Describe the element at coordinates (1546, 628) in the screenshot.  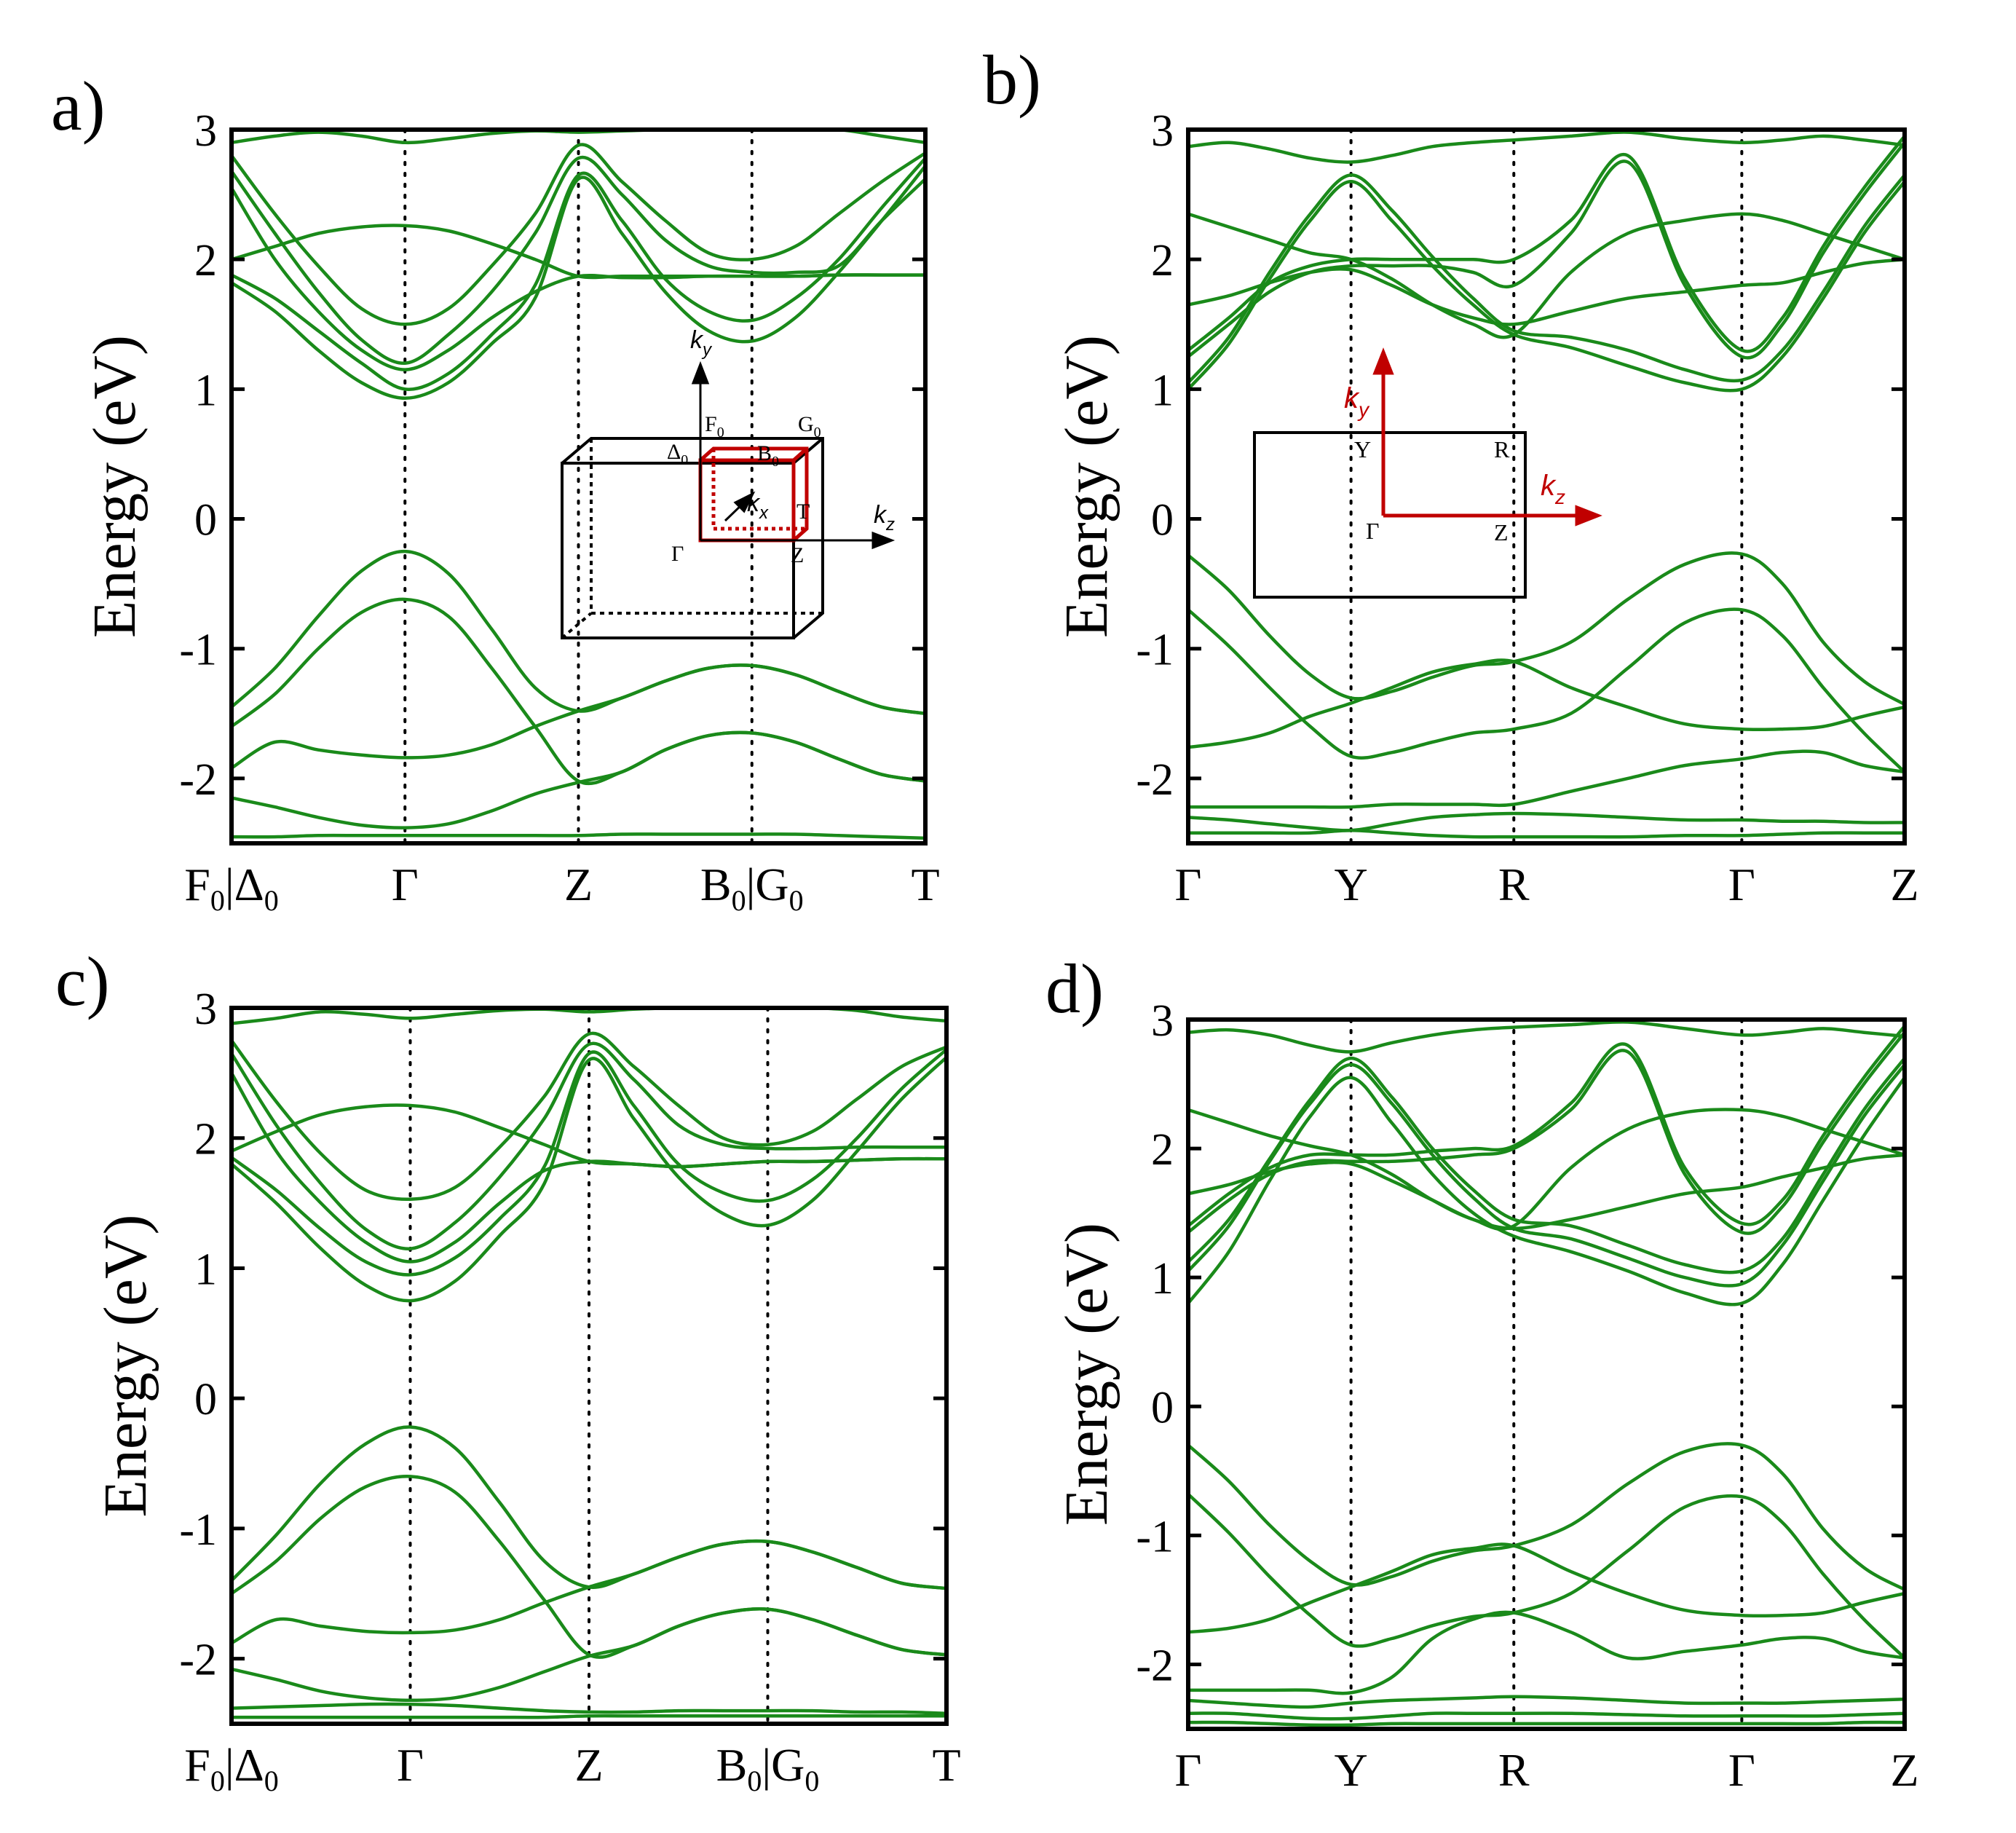
I see `band-v1` at that location.